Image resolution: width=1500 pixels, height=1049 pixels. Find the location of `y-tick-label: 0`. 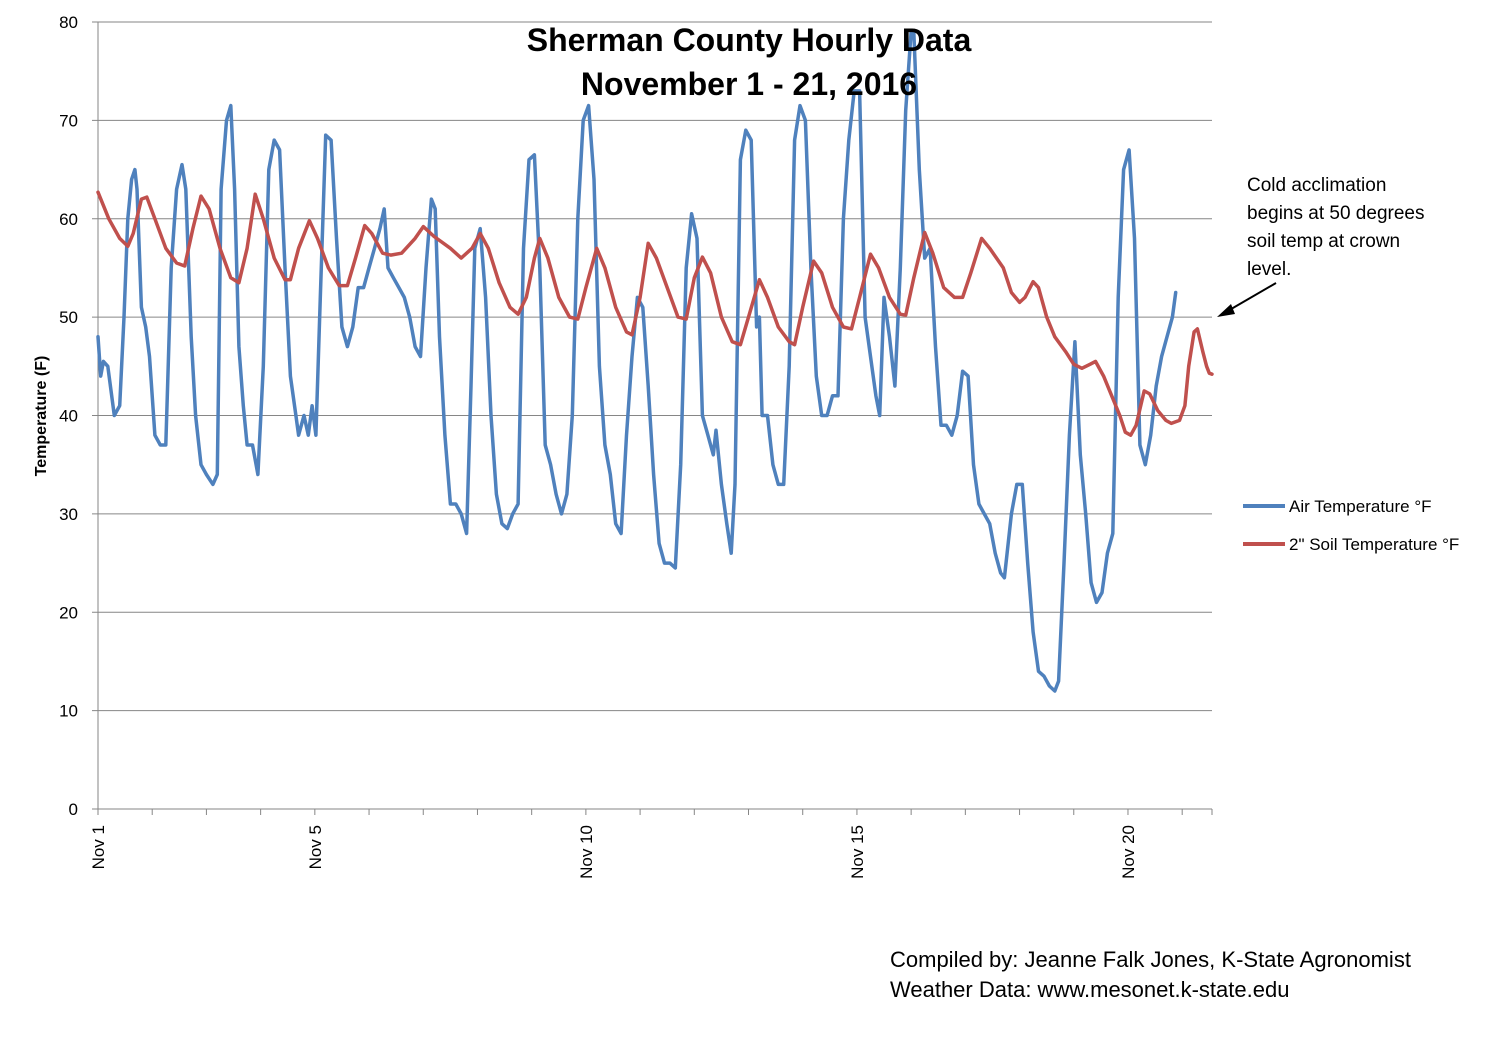

y-tick-label: 0 is located at coordinates (73, 809).